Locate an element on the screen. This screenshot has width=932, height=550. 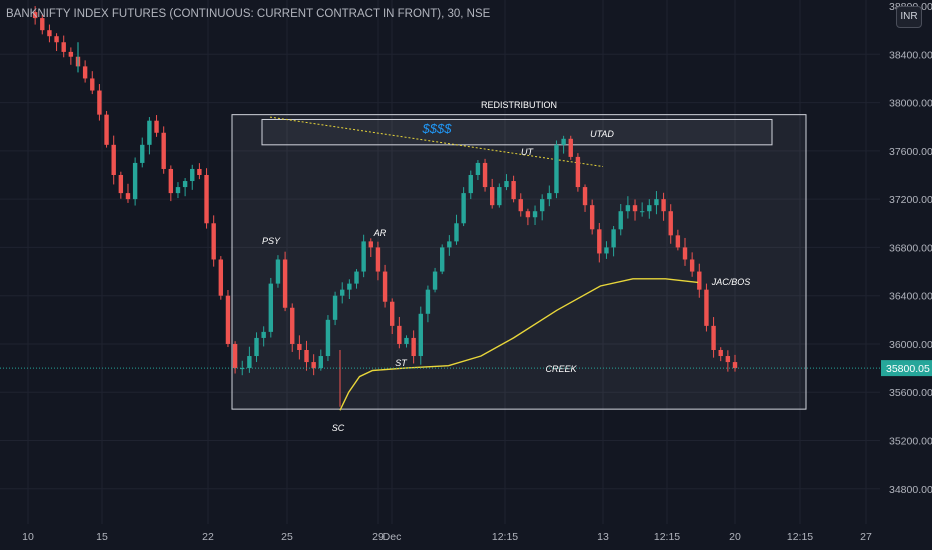
psy-label: PSY is located at coordinates (271, 241).